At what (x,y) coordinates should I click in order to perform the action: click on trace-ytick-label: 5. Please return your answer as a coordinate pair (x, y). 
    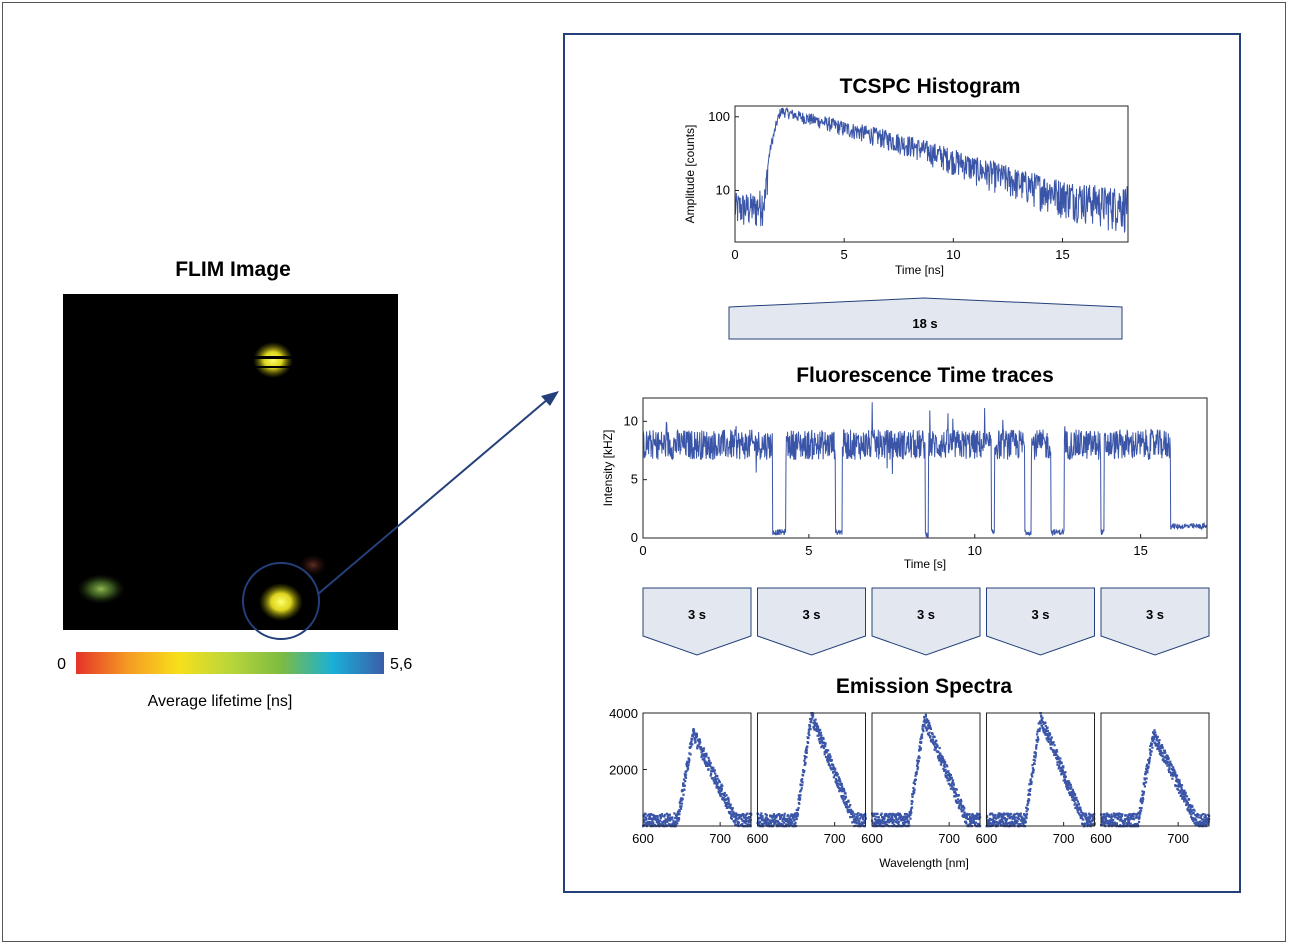
    Looking at the image, I should click on (634, 479).